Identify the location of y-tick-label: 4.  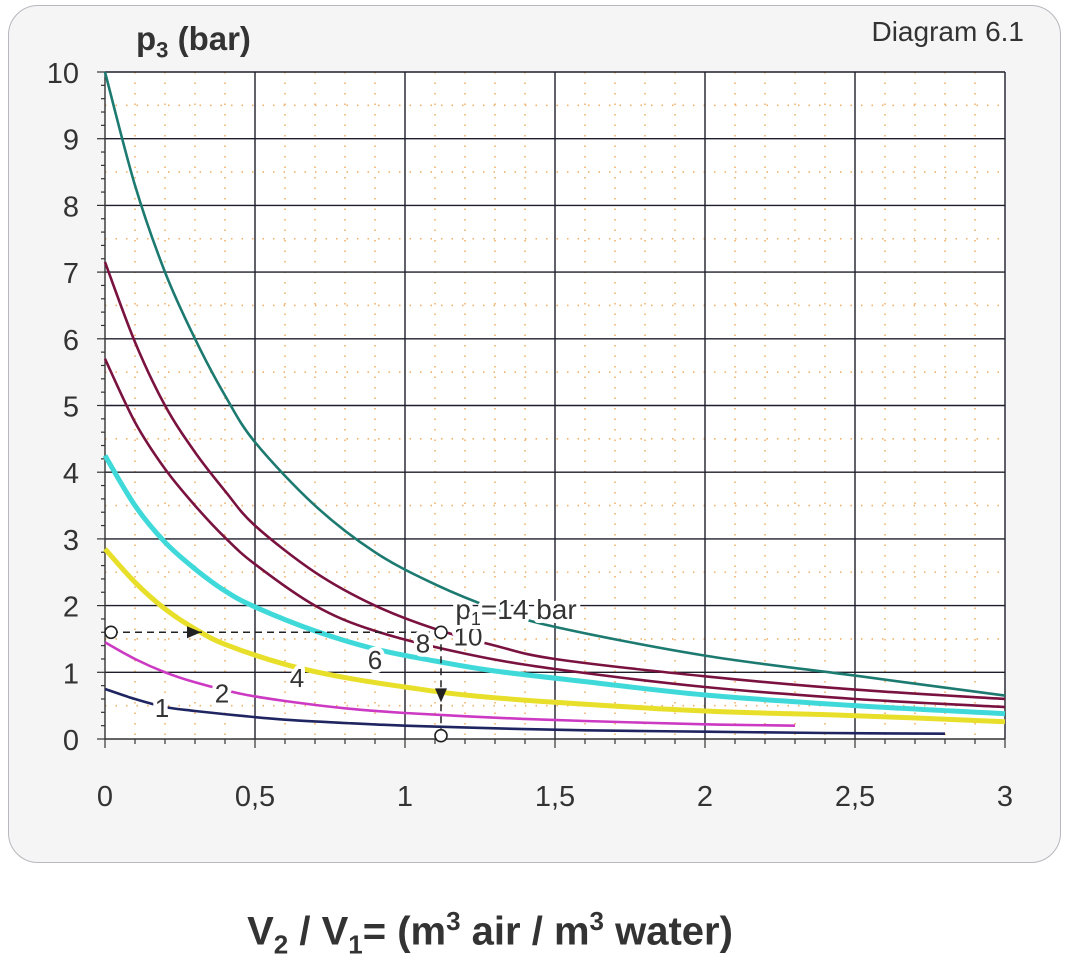
(71, 474).